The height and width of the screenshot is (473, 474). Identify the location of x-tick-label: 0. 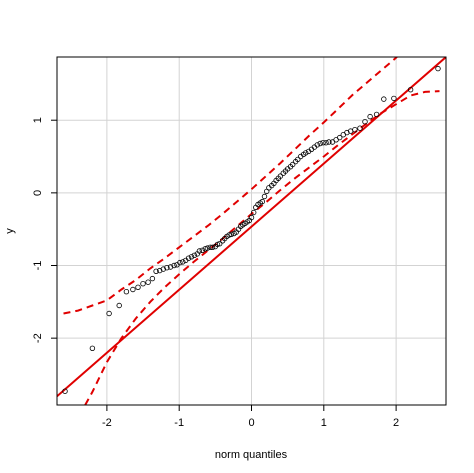
(251, 423).